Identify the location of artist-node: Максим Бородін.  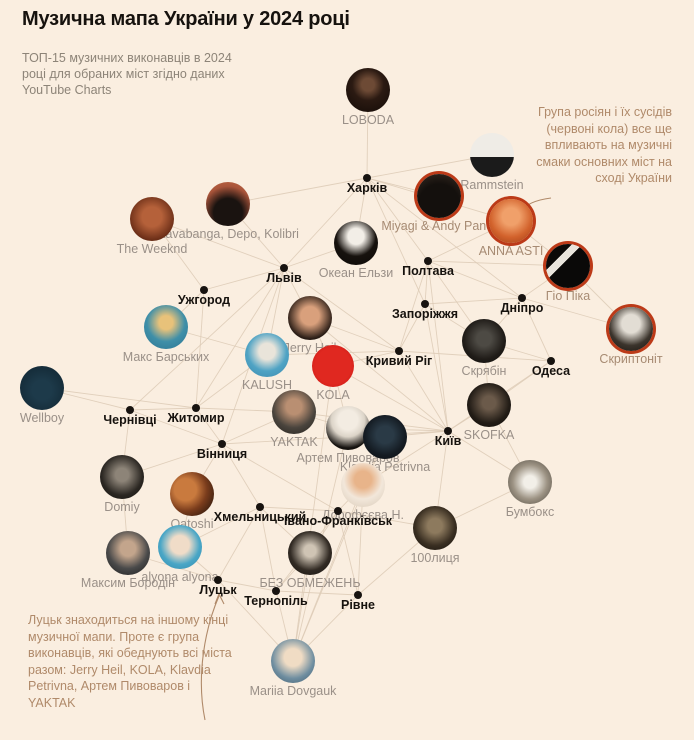
(128, 560).